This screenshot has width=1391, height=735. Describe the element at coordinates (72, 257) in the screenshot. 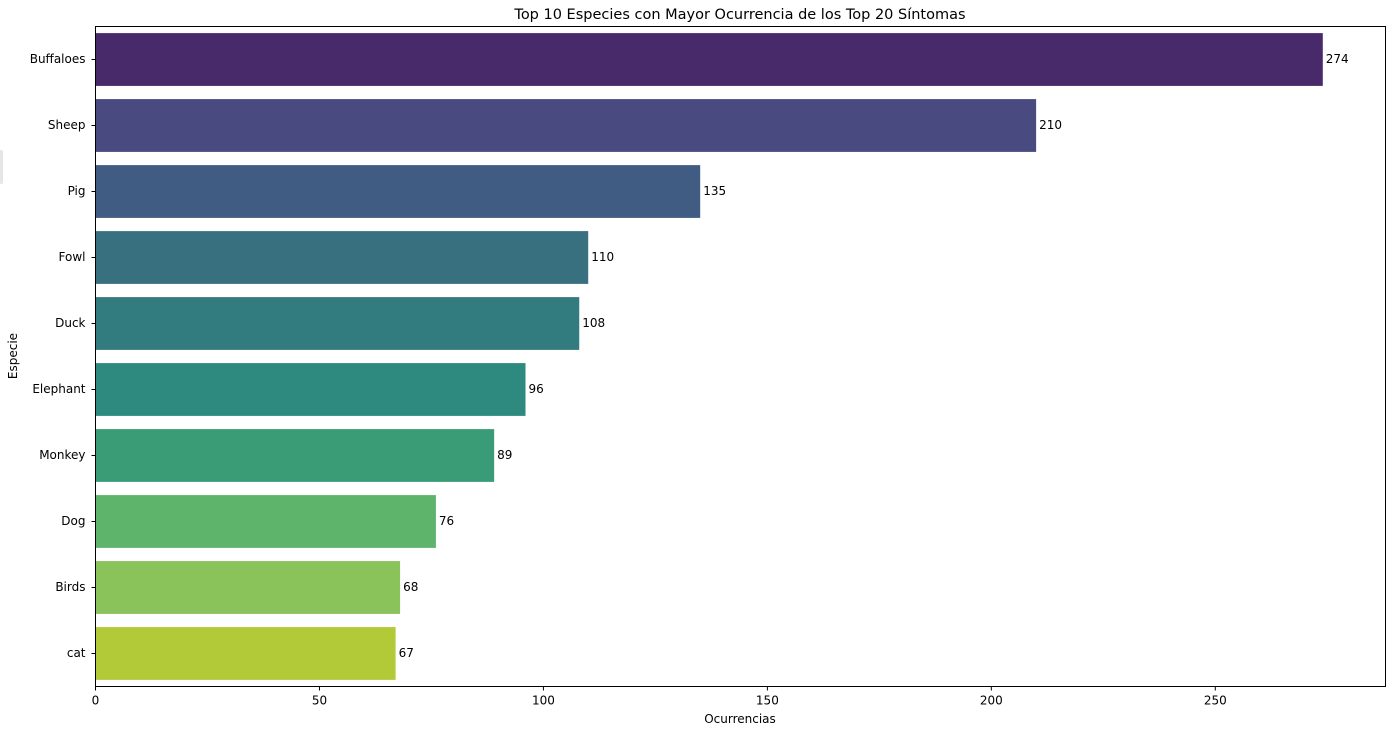

I see `y-tick-label: Fowl` at that location.